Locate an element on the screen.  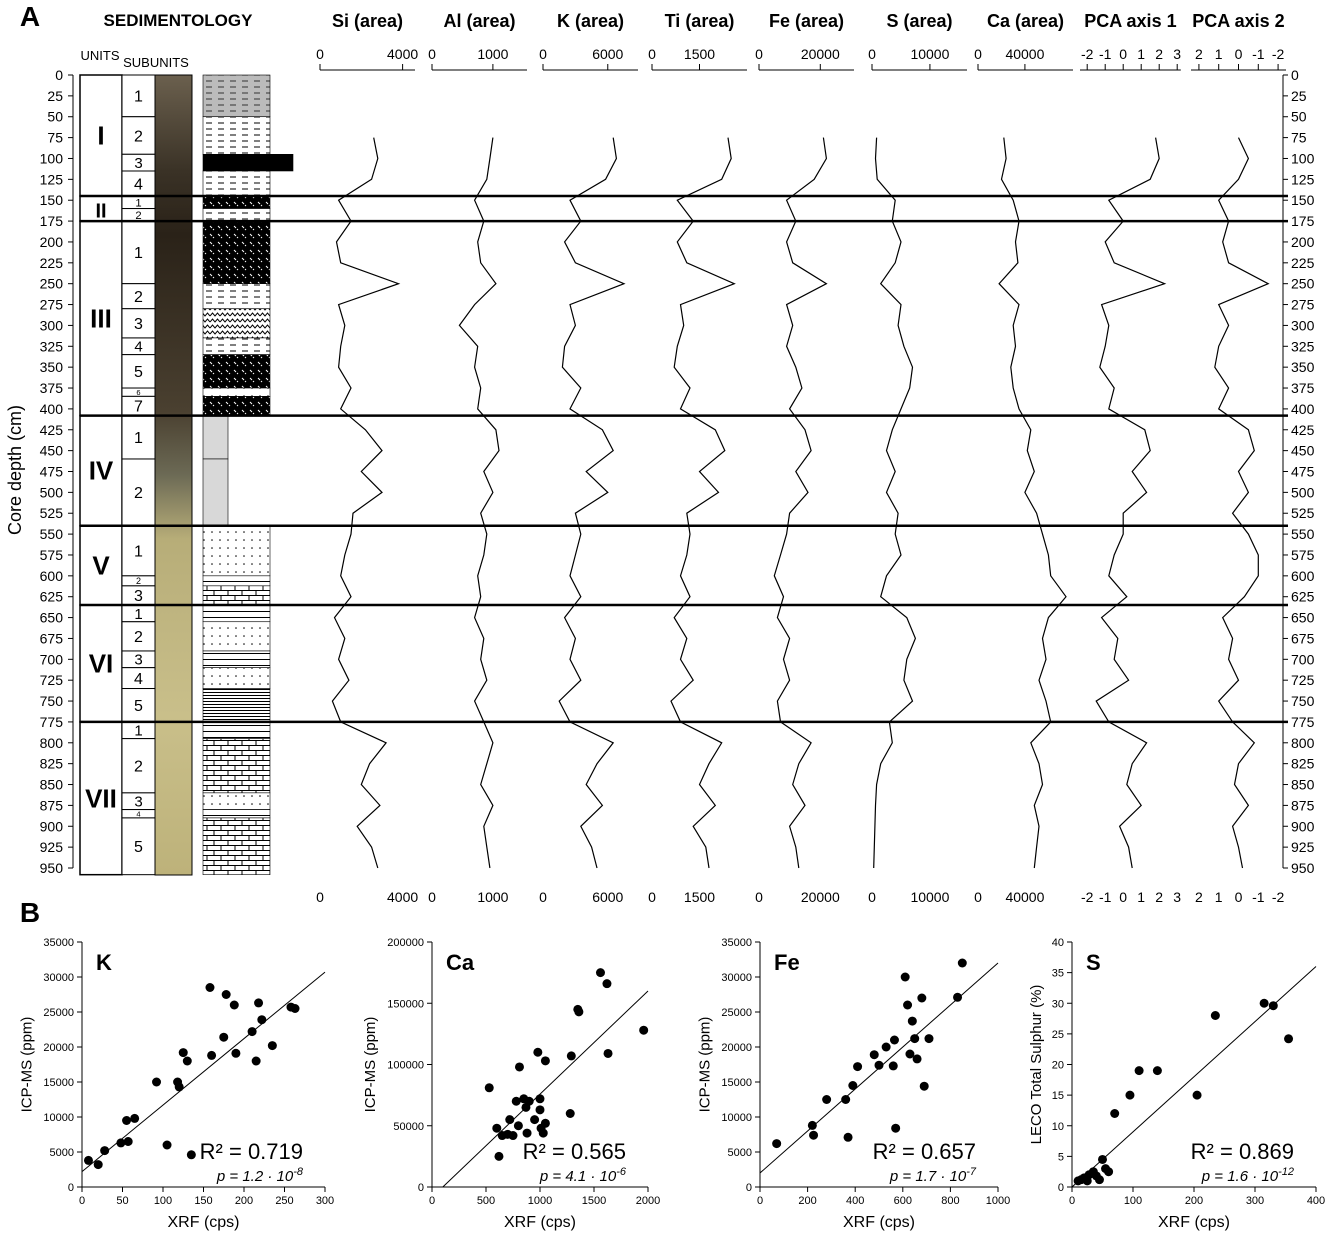
plot-title: Ca is located at coordinates (460, 962).